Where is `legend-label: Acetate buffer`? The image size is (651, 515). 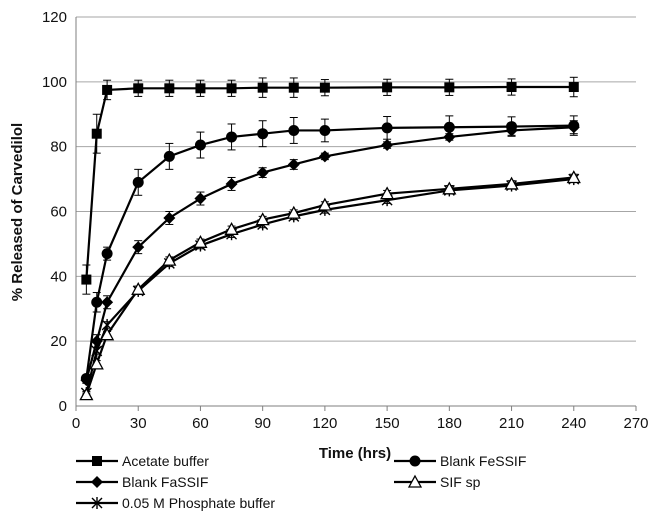
legend-label: Acetate buffer is located at coordinates (165, 461).